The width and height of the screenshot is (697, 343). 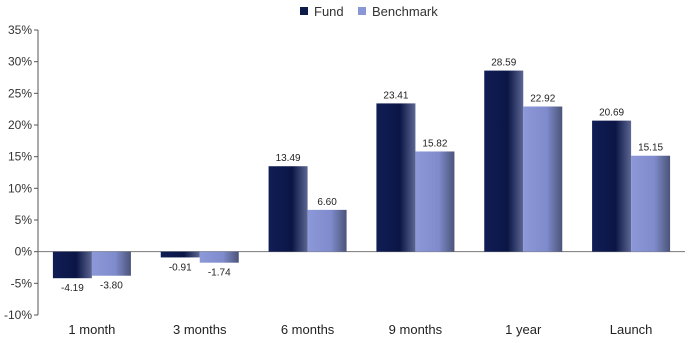 What do you see at coordinates (111, 286) in the screenshot?
I see `data-label: -3.80` at bounding box center [111, 286].